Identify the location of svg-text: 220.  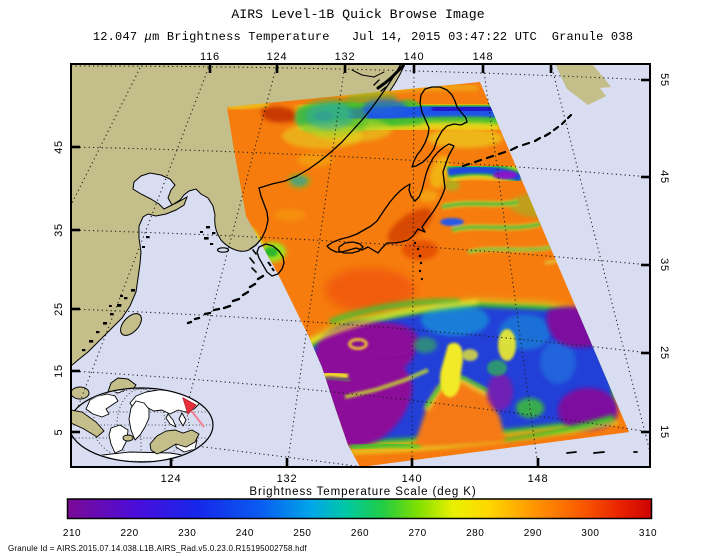
(130, 533).